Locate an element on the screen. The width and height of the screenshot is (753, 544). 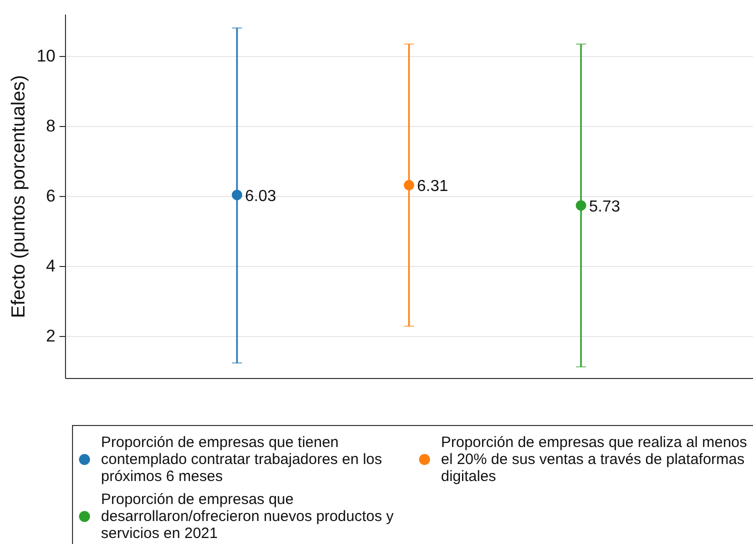
legend-label: Proporción de empresas que desarrollaron/ofrecieron nuevos productos y servicios en 2021 is located at coordinates (248, 516).